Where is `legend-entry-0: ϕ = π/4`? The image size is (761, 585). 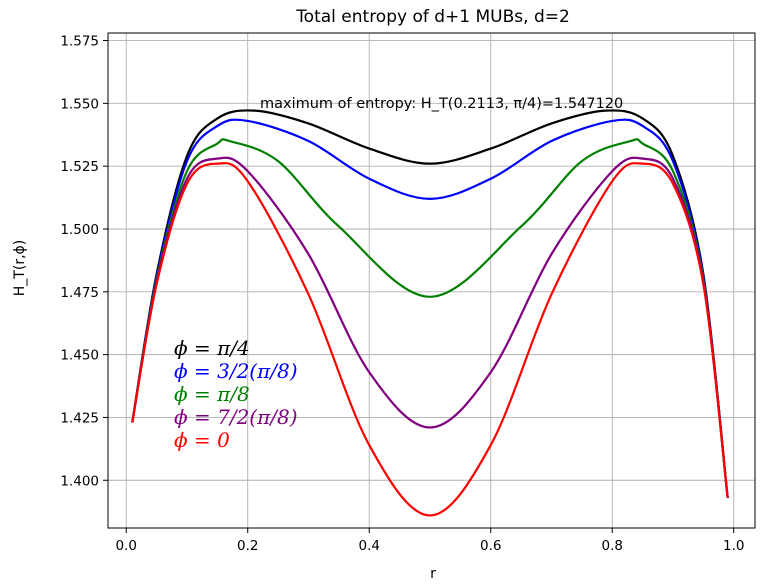
legend-entry-0: ϕ = π/4 is located at coordinates (212, 348).